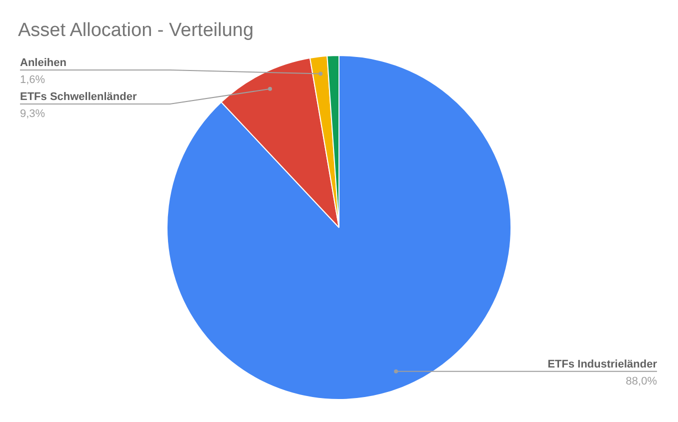 The image size is (678, 422). What do you see at coordinates (79, 97) in the screenshot?
I see `slice-label: ETFs Schwellenländer` at bounding box center [79, 97].